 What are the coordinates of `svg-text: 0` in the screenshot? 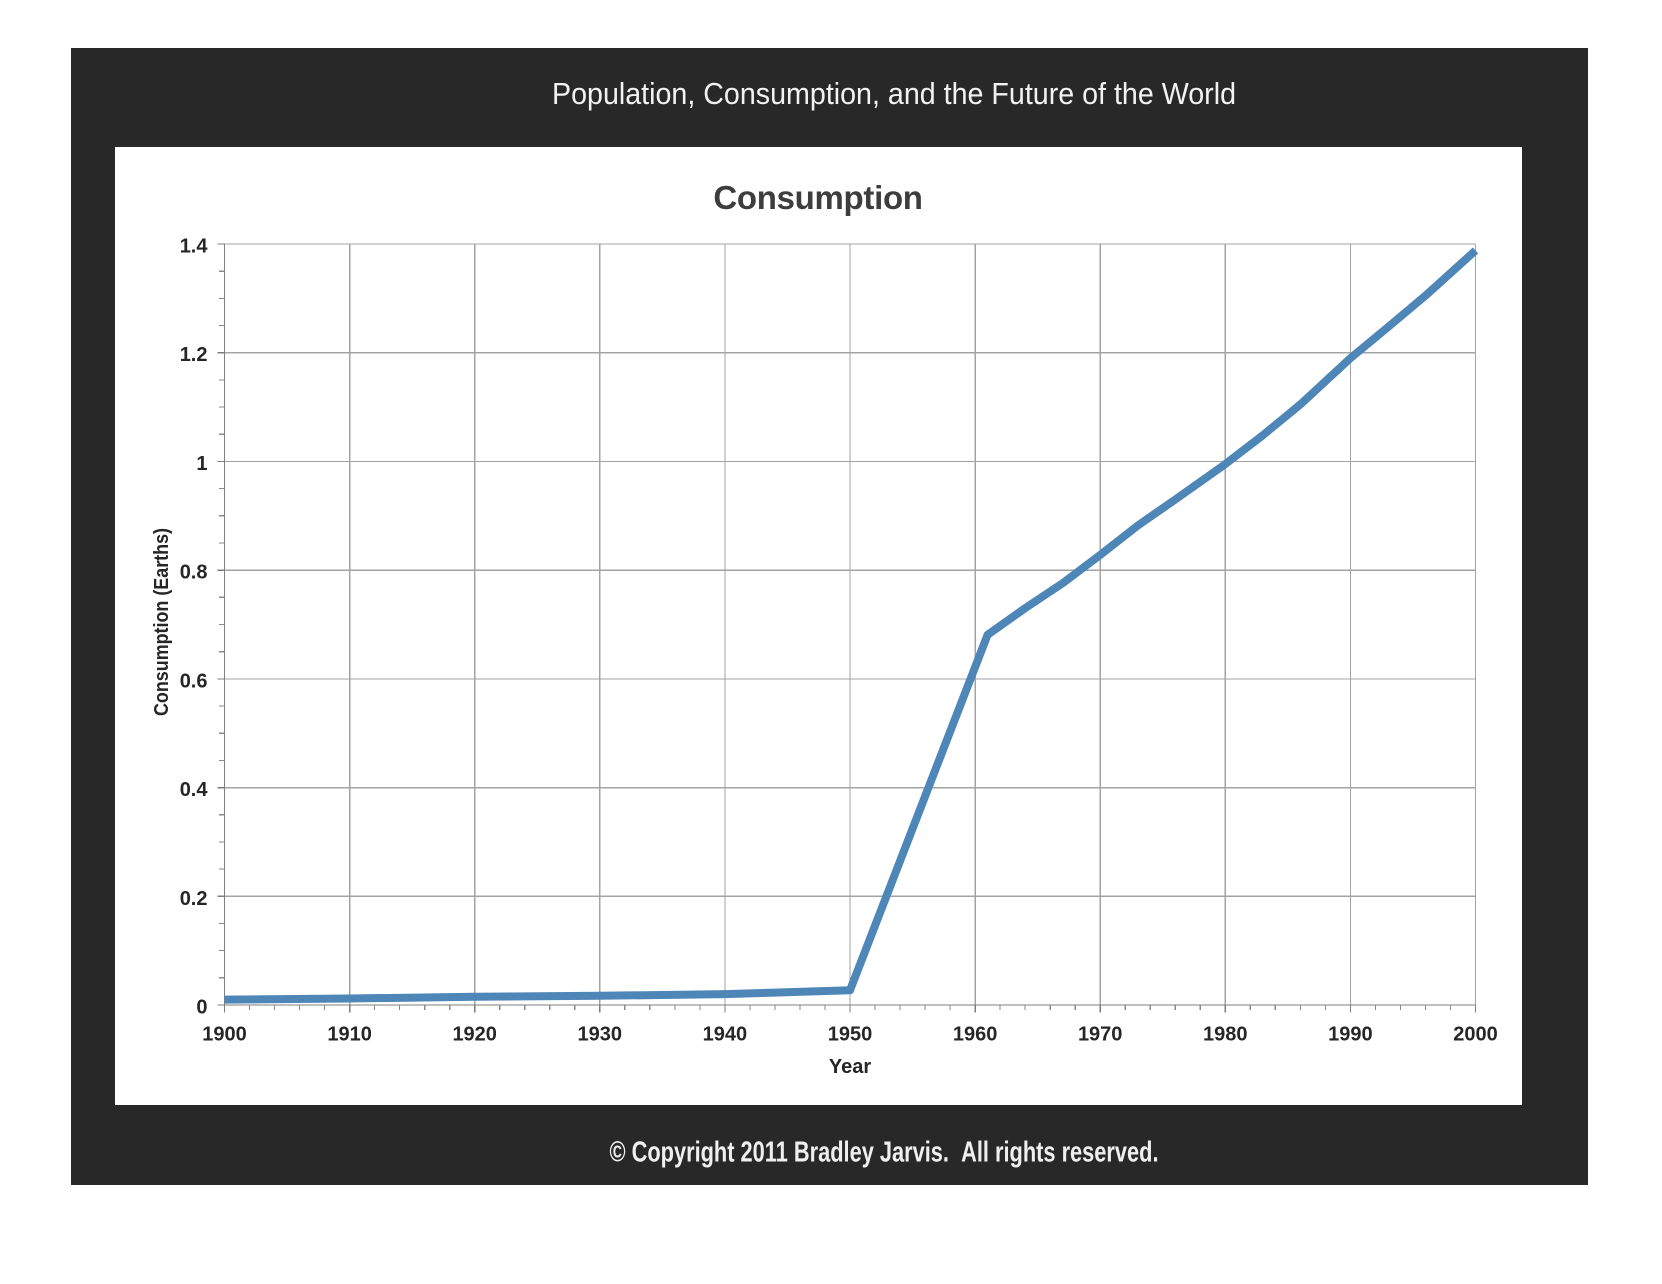 It's located at (201, 1008).